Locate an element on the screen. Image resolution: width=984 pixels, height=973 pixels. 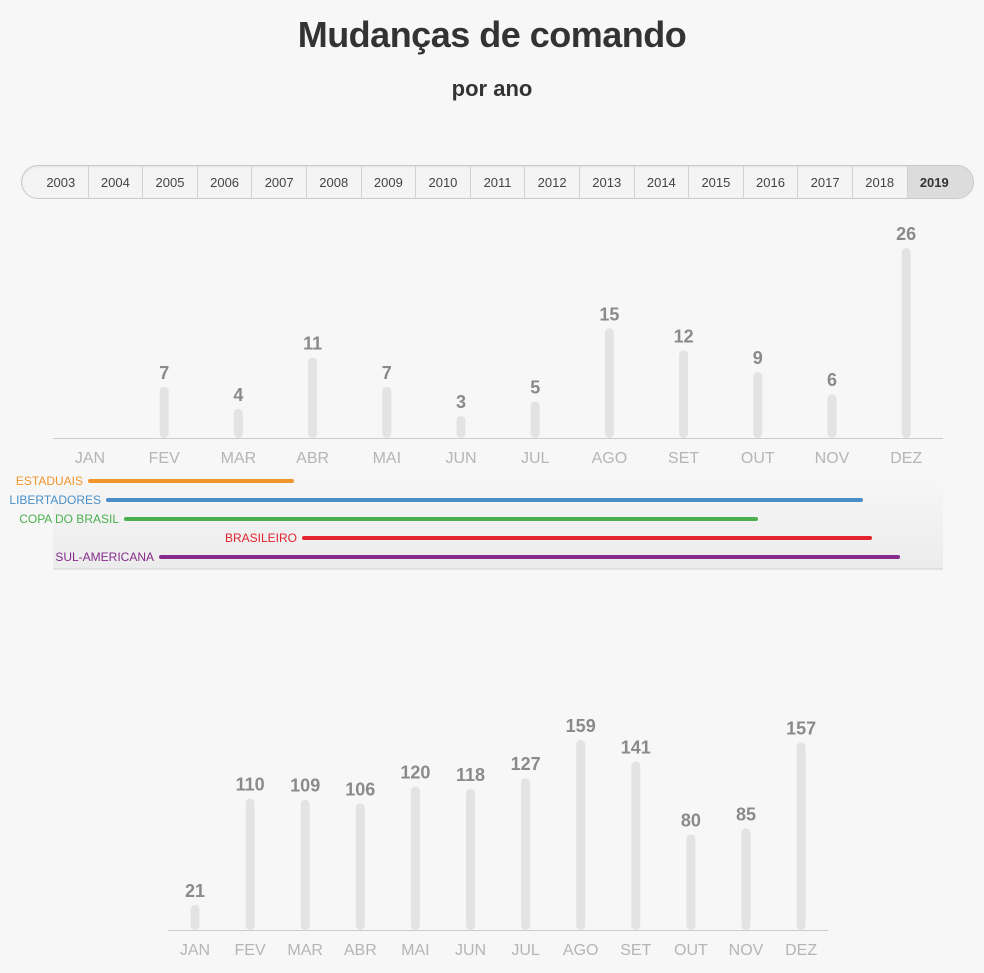
year-tab-2017: 2017 is located at coordinates (825, 182).